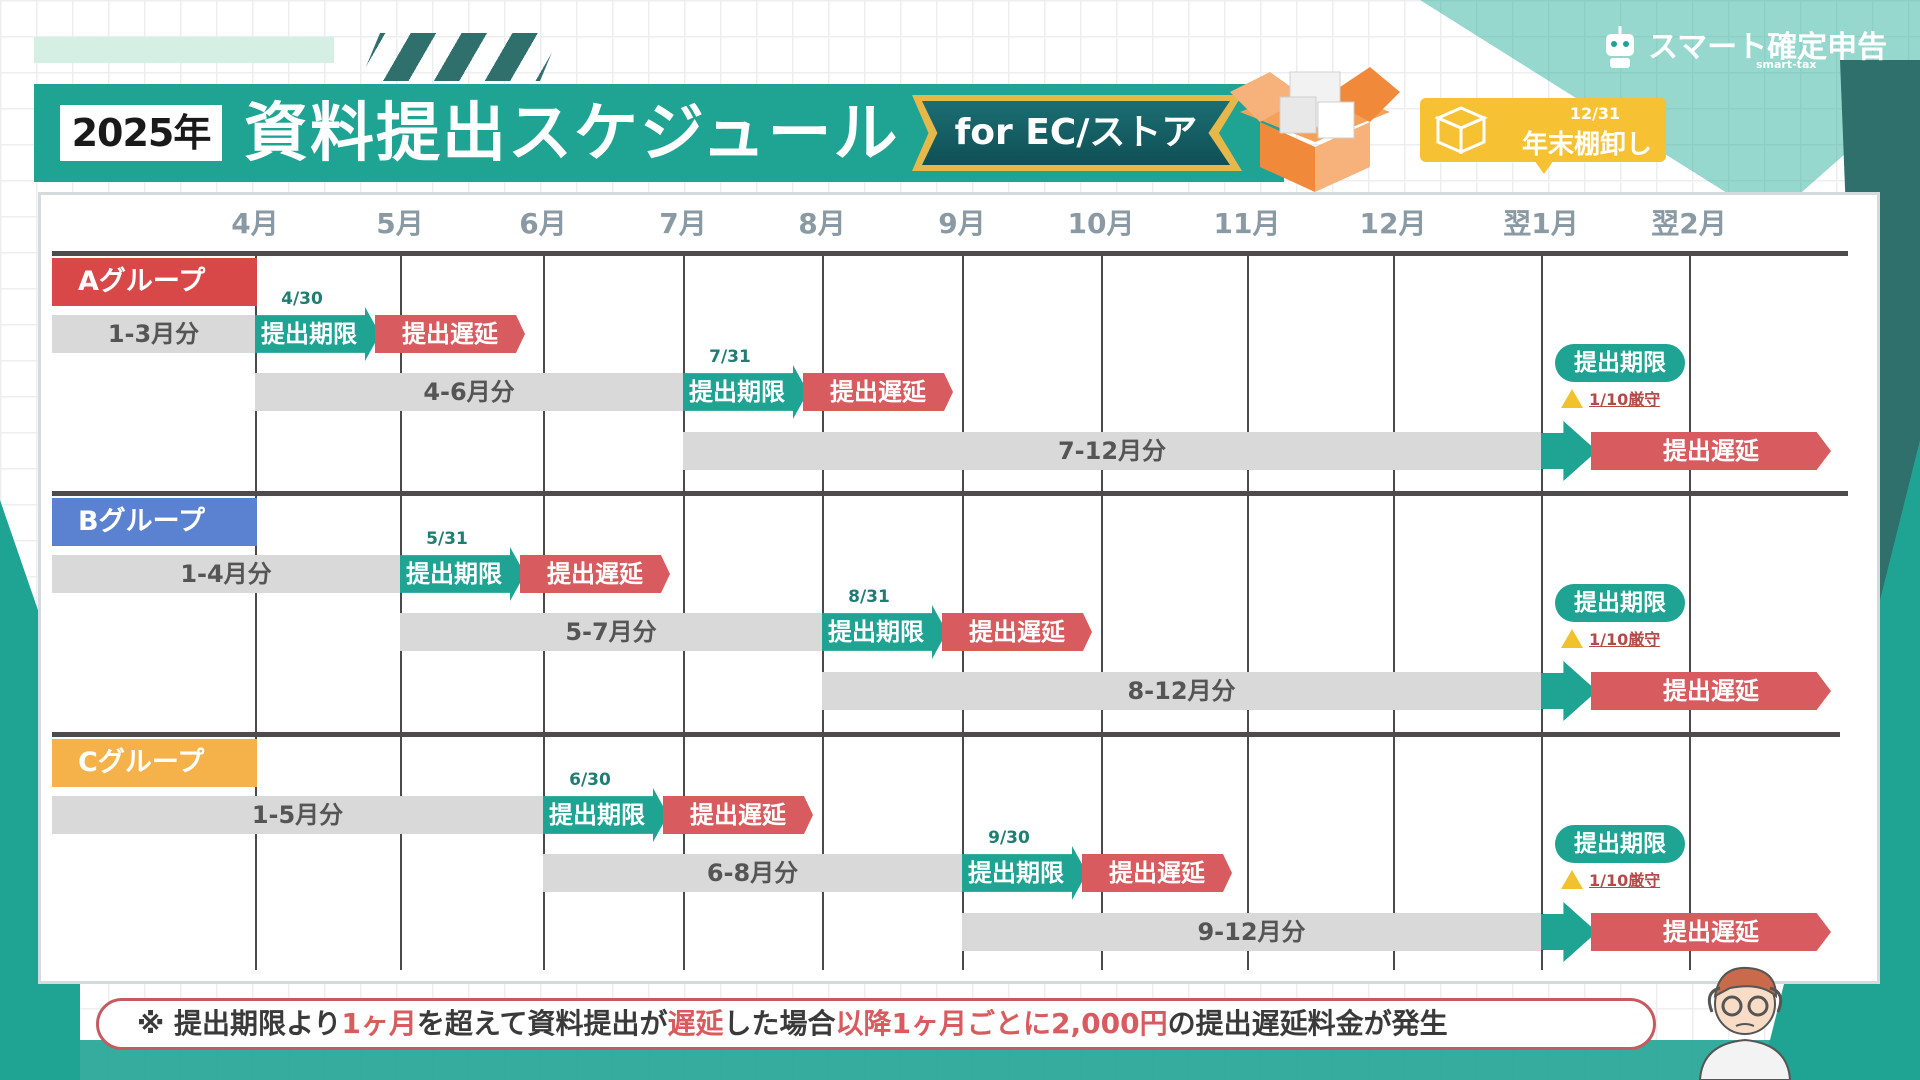 This screenshot has height=1080, width=1920. I want to click on month-label: 9月, so click(962, 223).